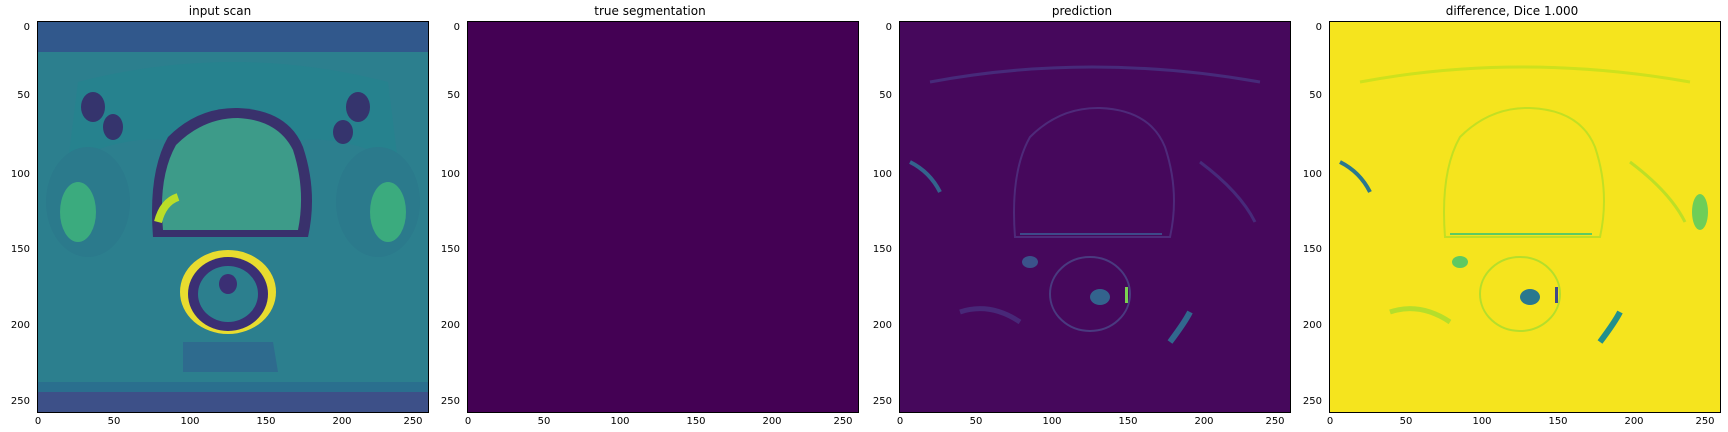 The image size is (1728, 432). I want to click on panel-title: input scan, so click(220, 11).